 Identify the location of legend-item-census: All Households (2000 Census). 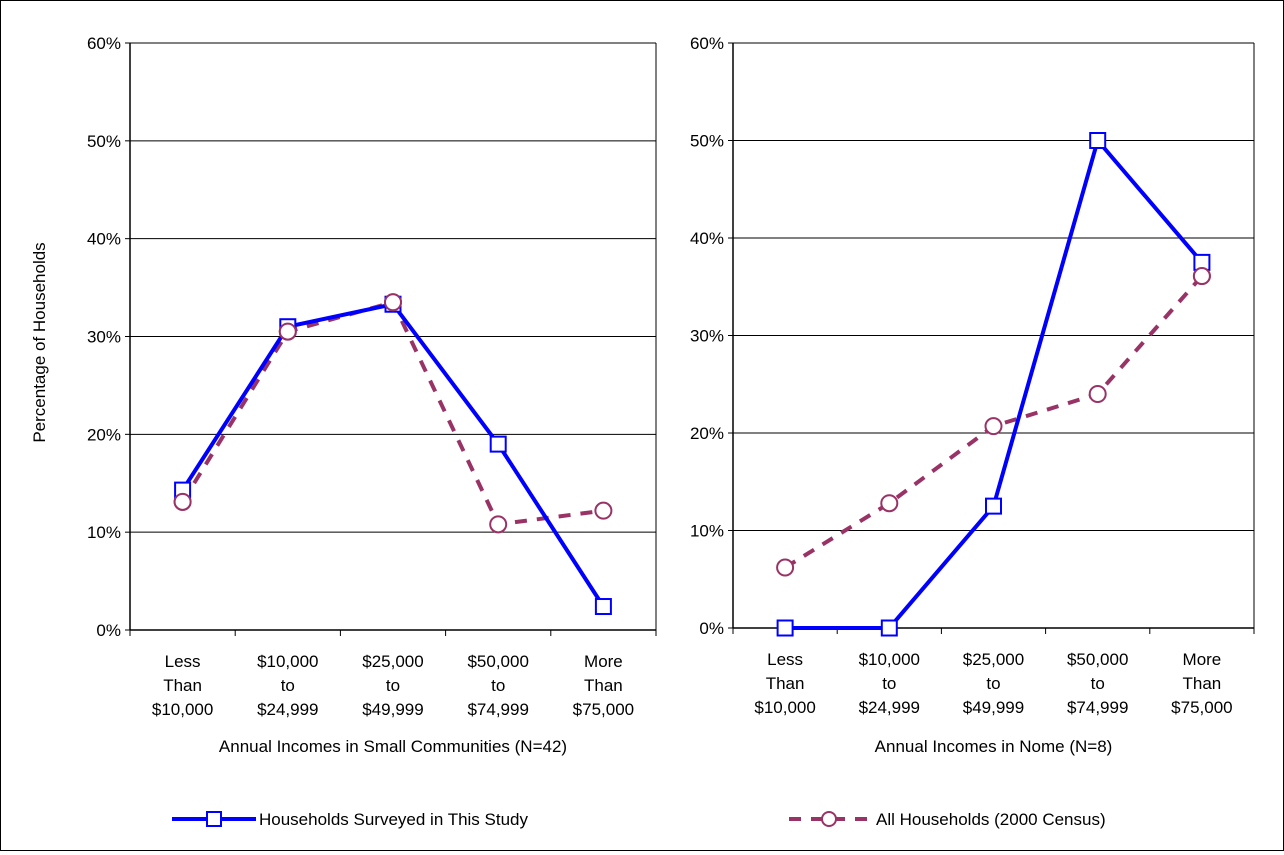
(947, 819).